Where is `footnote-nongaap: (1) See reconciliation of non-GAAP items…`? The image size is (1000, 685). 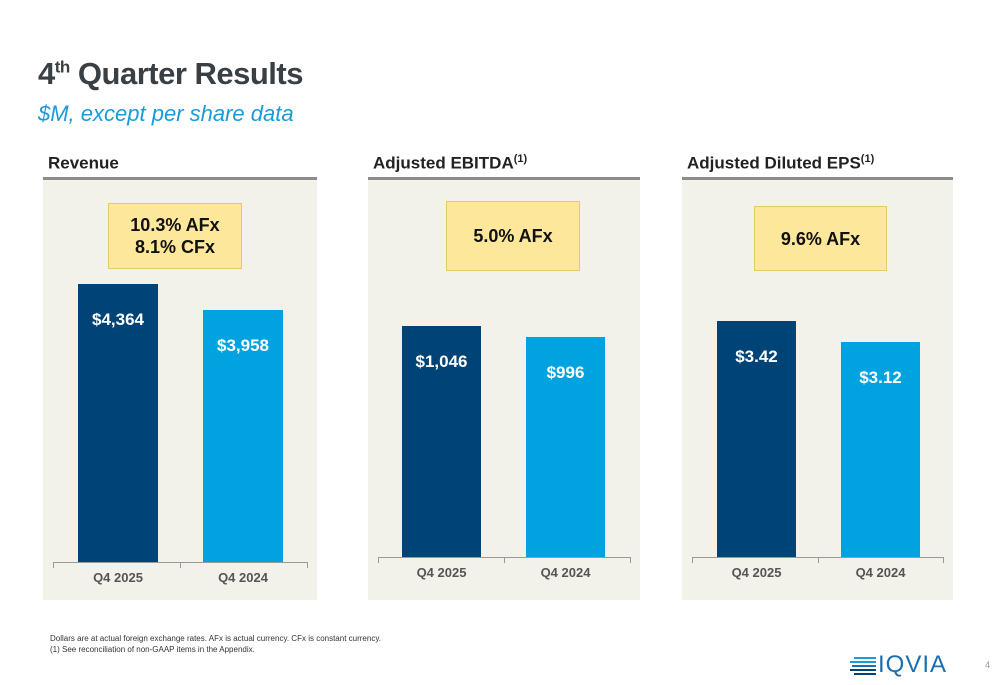
footnote-nongaap: (1) See reconciliation of non-GAAP items… is located at coordinates (152, 649).